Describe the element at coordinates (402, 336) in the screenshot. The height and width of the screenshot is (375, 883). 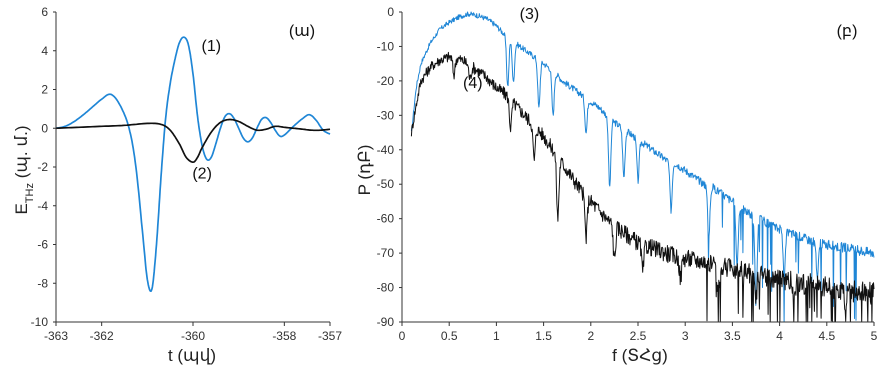
I see `x-tick-label: 0` at that location.